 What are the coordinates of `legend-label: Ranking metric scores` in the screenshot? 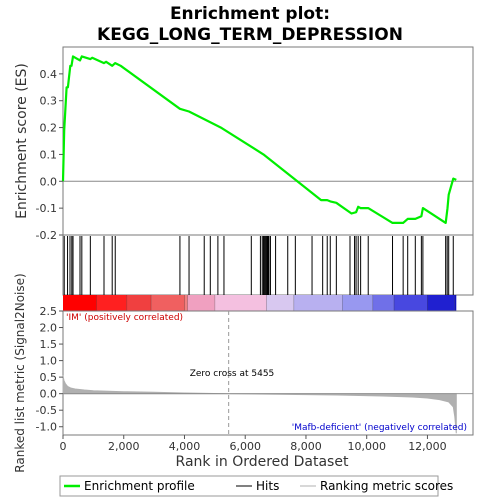 It's located at (386, 486).